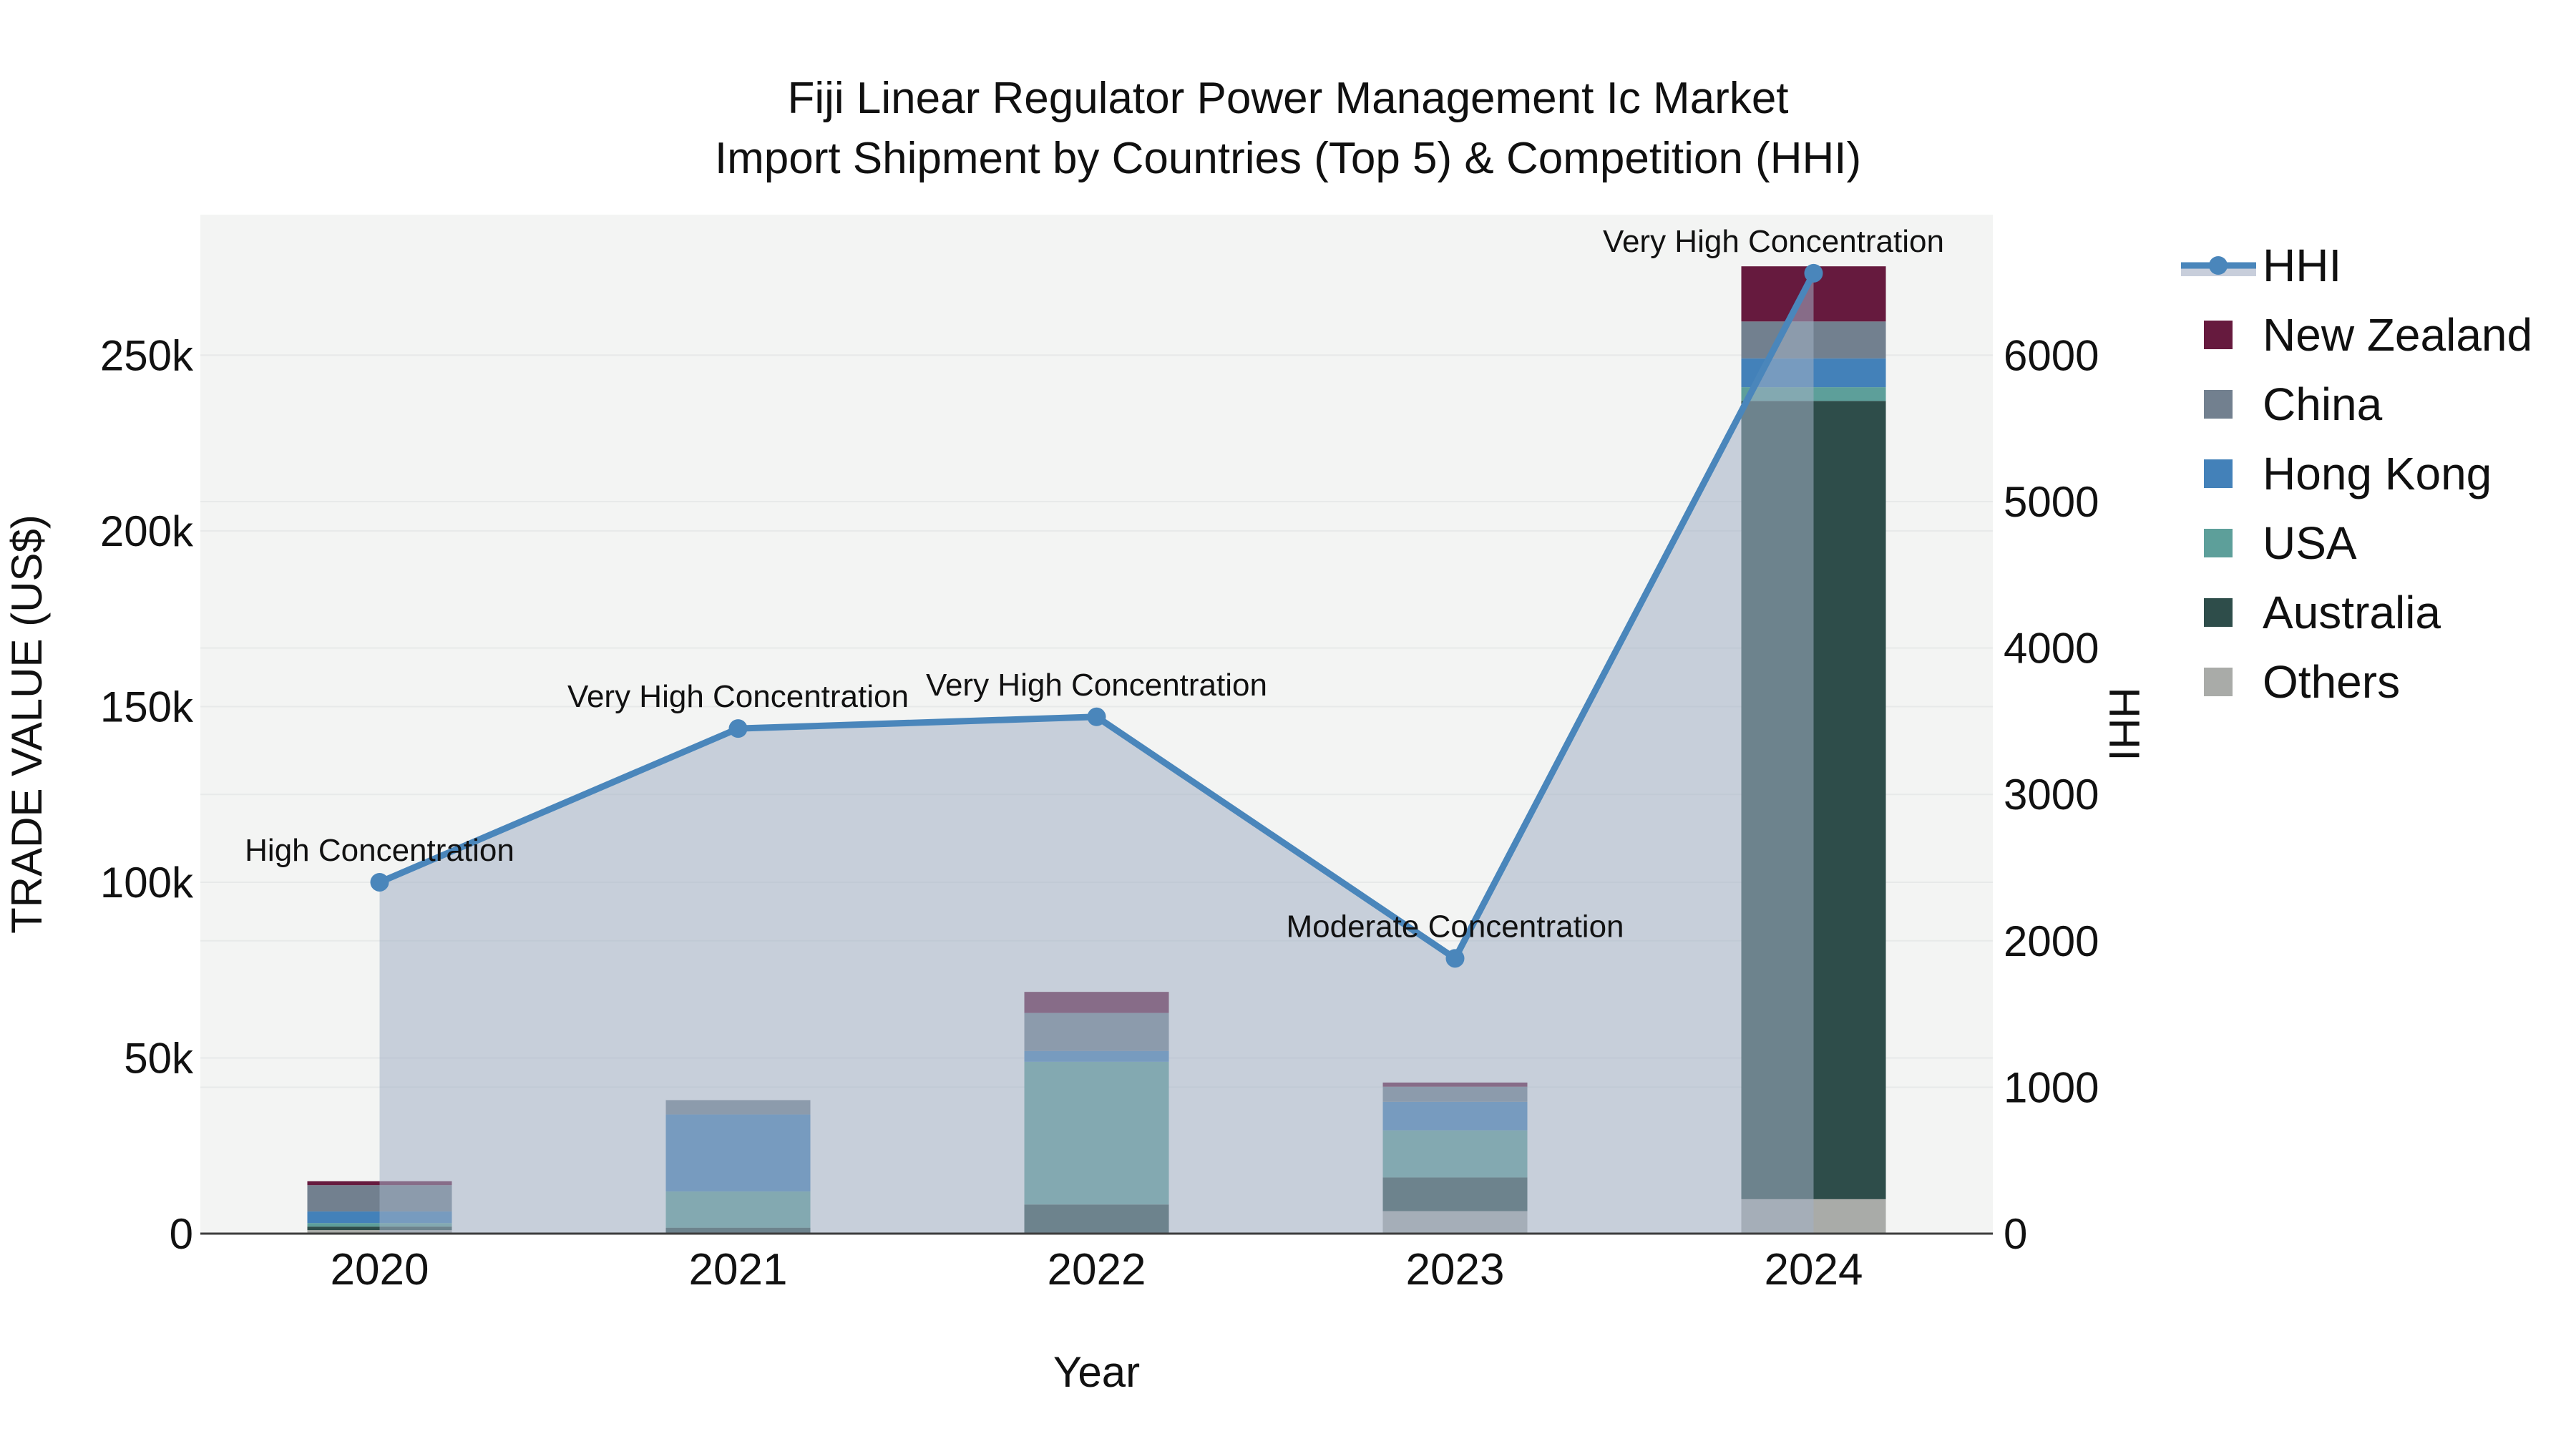  What do you see at coordinates (2323, 404) in the screenshot?
I see `legend-item-label: China` at bounding box center [2323, 404].